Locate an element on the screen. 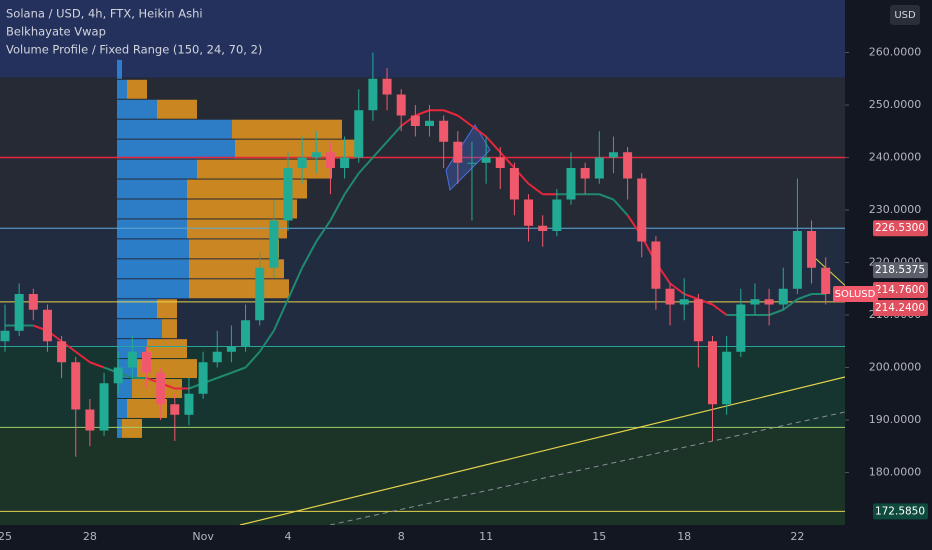 This screenshot has height=550, width=932. currency-button-label: USD is located at coordinates (905, 15).